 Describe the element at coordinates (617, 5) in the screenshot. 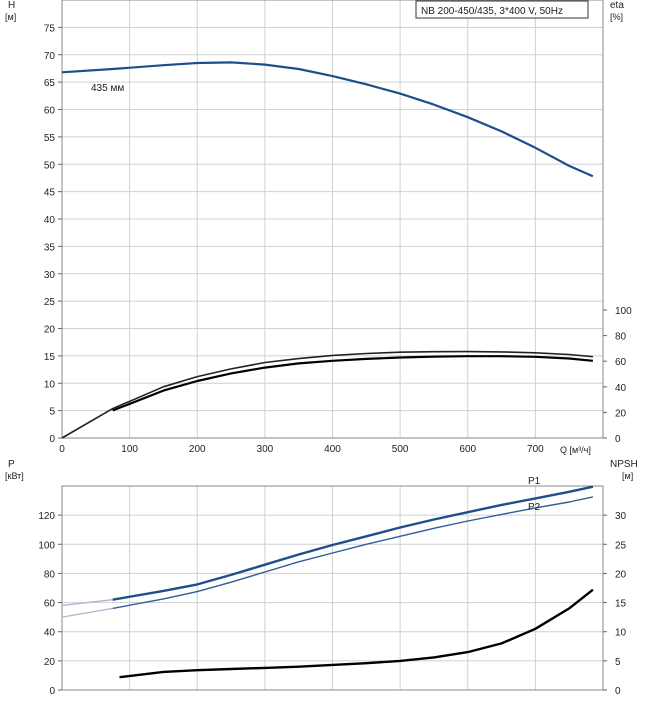

I see `top-right-axis-label: eta` at that location.